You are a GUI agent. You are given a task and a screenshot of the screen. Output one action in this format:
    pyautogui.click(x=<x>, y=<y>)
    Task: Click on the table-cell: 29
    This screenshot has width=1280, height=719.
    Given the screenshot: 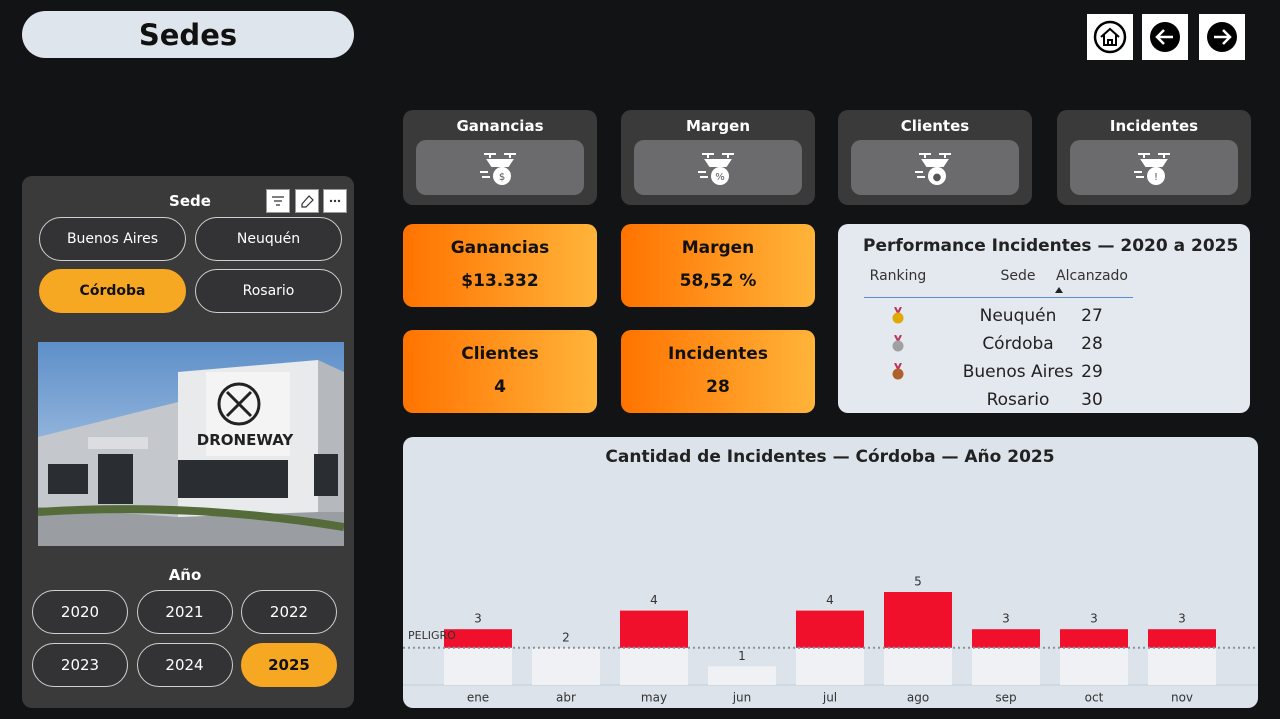 What is the action you would take?
    pyautogui.click(x=1092, y=372)
    